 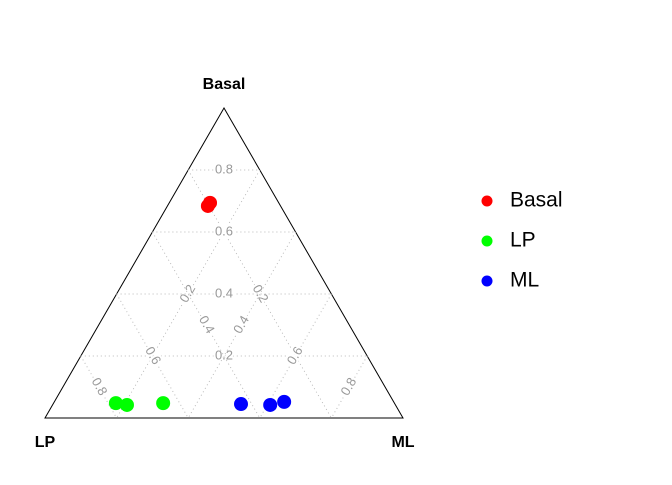 What do you see at coordinates (224, 84) in the screenshot?
I see `vertex-label: Basal` at bounding box center [224, 84].